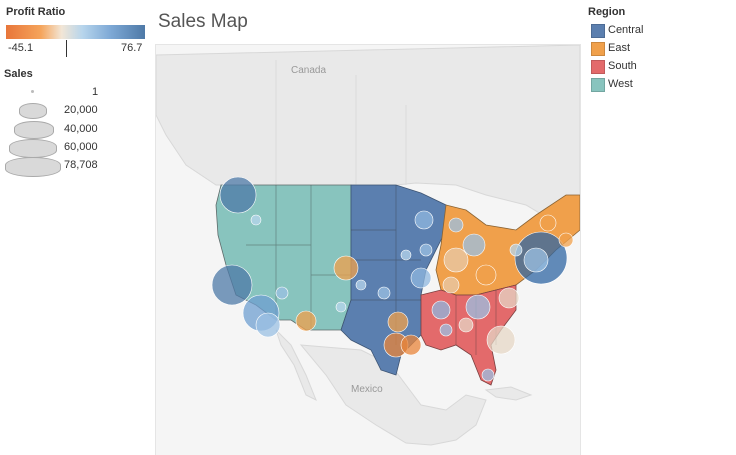 This screenshot has height=455, width=736. I want to click on region-swatch-south, so click(598, 67).